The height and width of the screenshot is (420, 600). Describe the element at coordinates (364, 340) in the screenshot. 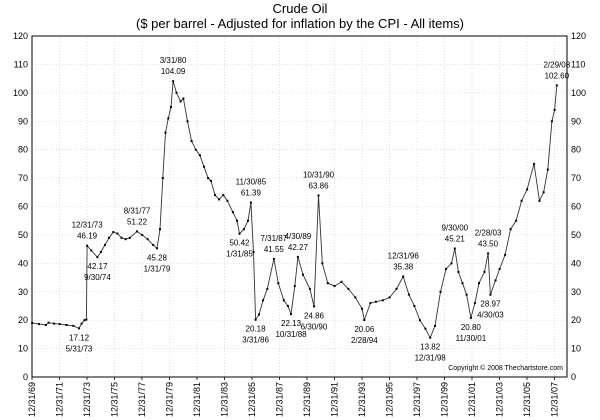

I see `annotation-label: 2/28/94` at that location.